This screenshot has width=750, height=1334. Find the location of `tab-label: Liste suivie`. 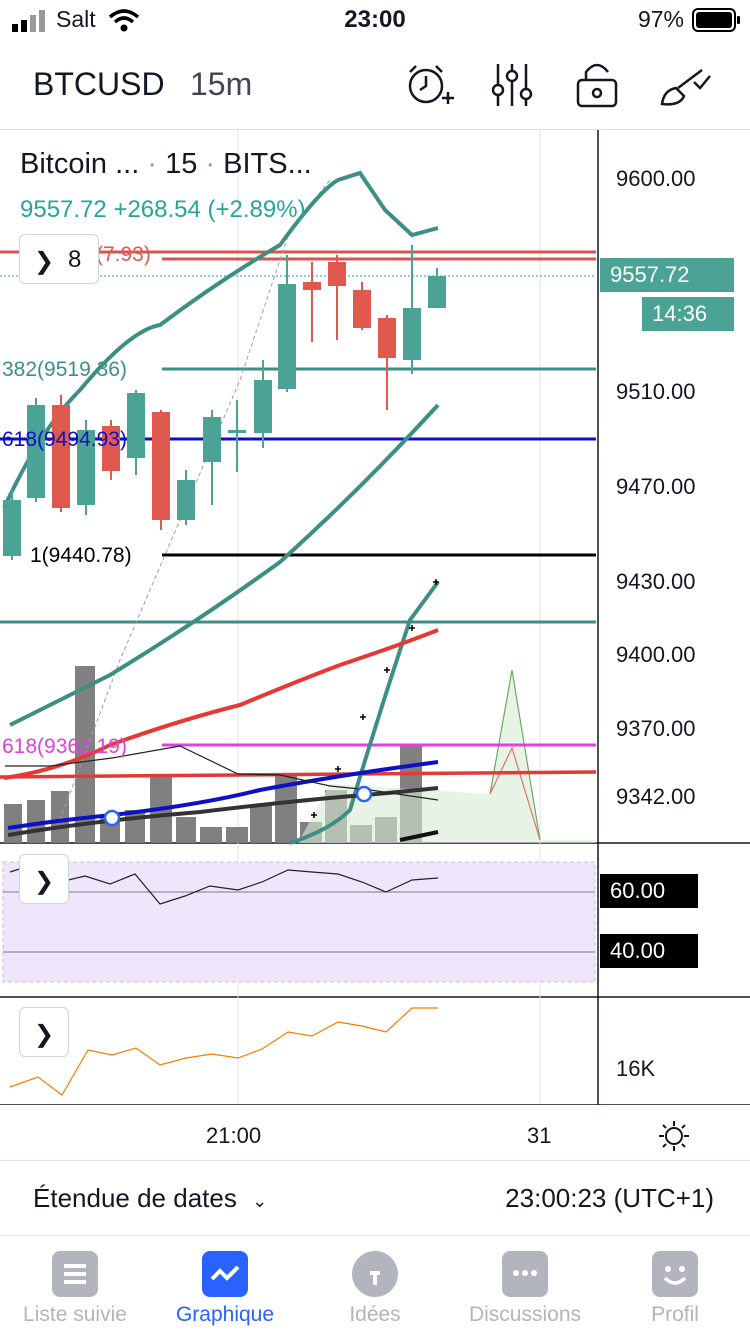

tab-label: Liste suivie is located at coordinates (75, 1314).